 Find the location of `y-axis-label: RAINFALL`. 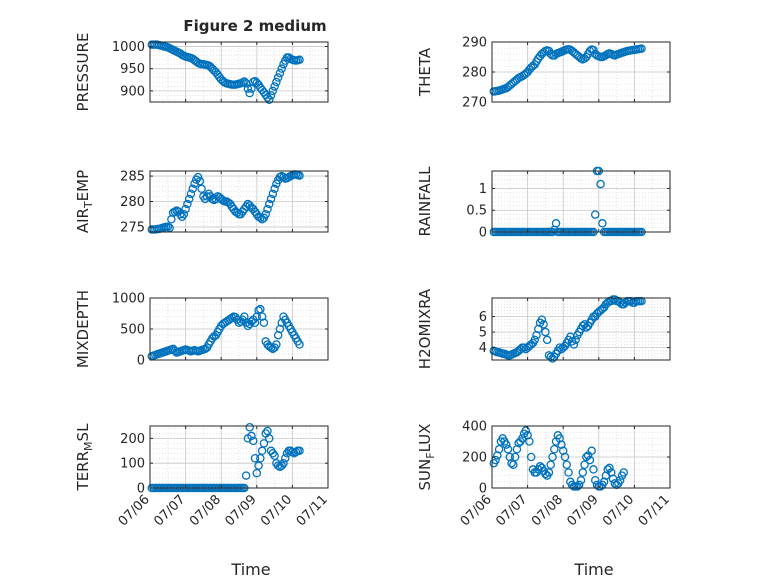

y-axis-label: RAINFALL is located at coordinates (425, 201).